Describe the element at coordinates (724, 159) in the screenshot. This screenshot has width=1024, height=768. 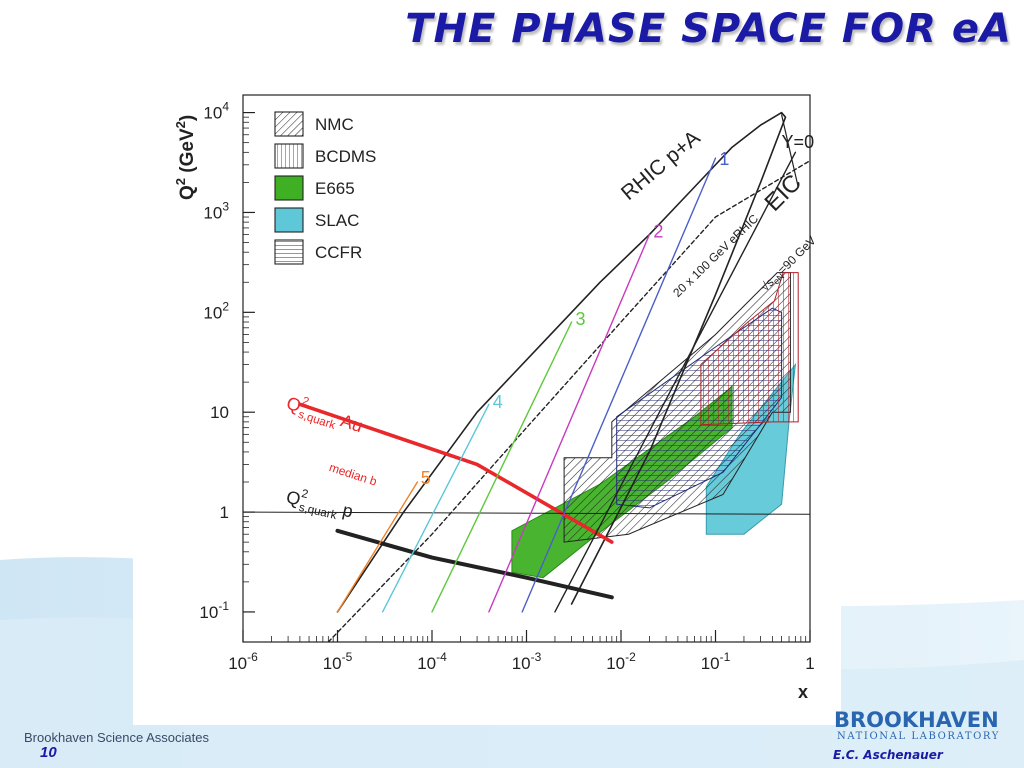
I see `annotation-1: 1` at that location.